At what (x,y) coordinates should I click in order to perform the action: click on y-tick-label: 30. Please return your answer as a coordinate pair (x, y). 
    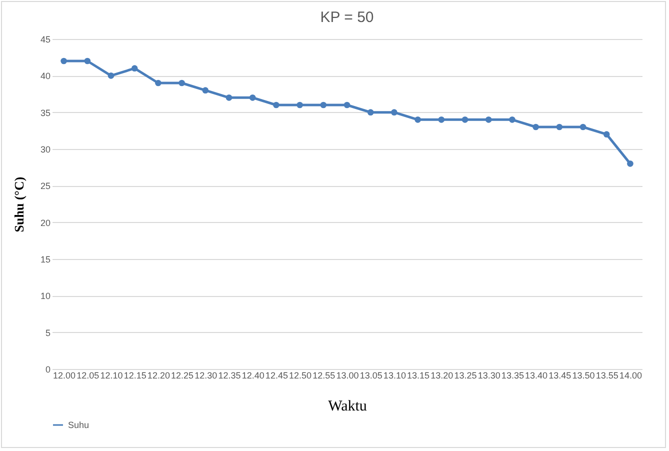
    Looking at the image, I should click on (45, 149).